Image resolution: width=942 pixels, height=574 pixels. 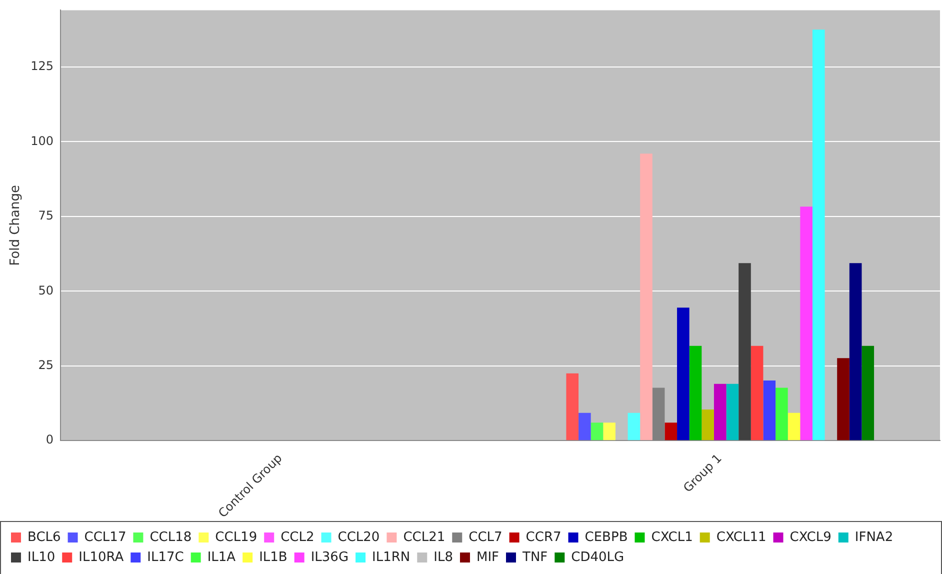 I want to click on y-axis-title: Fold Change, so click(x=16, y=225).